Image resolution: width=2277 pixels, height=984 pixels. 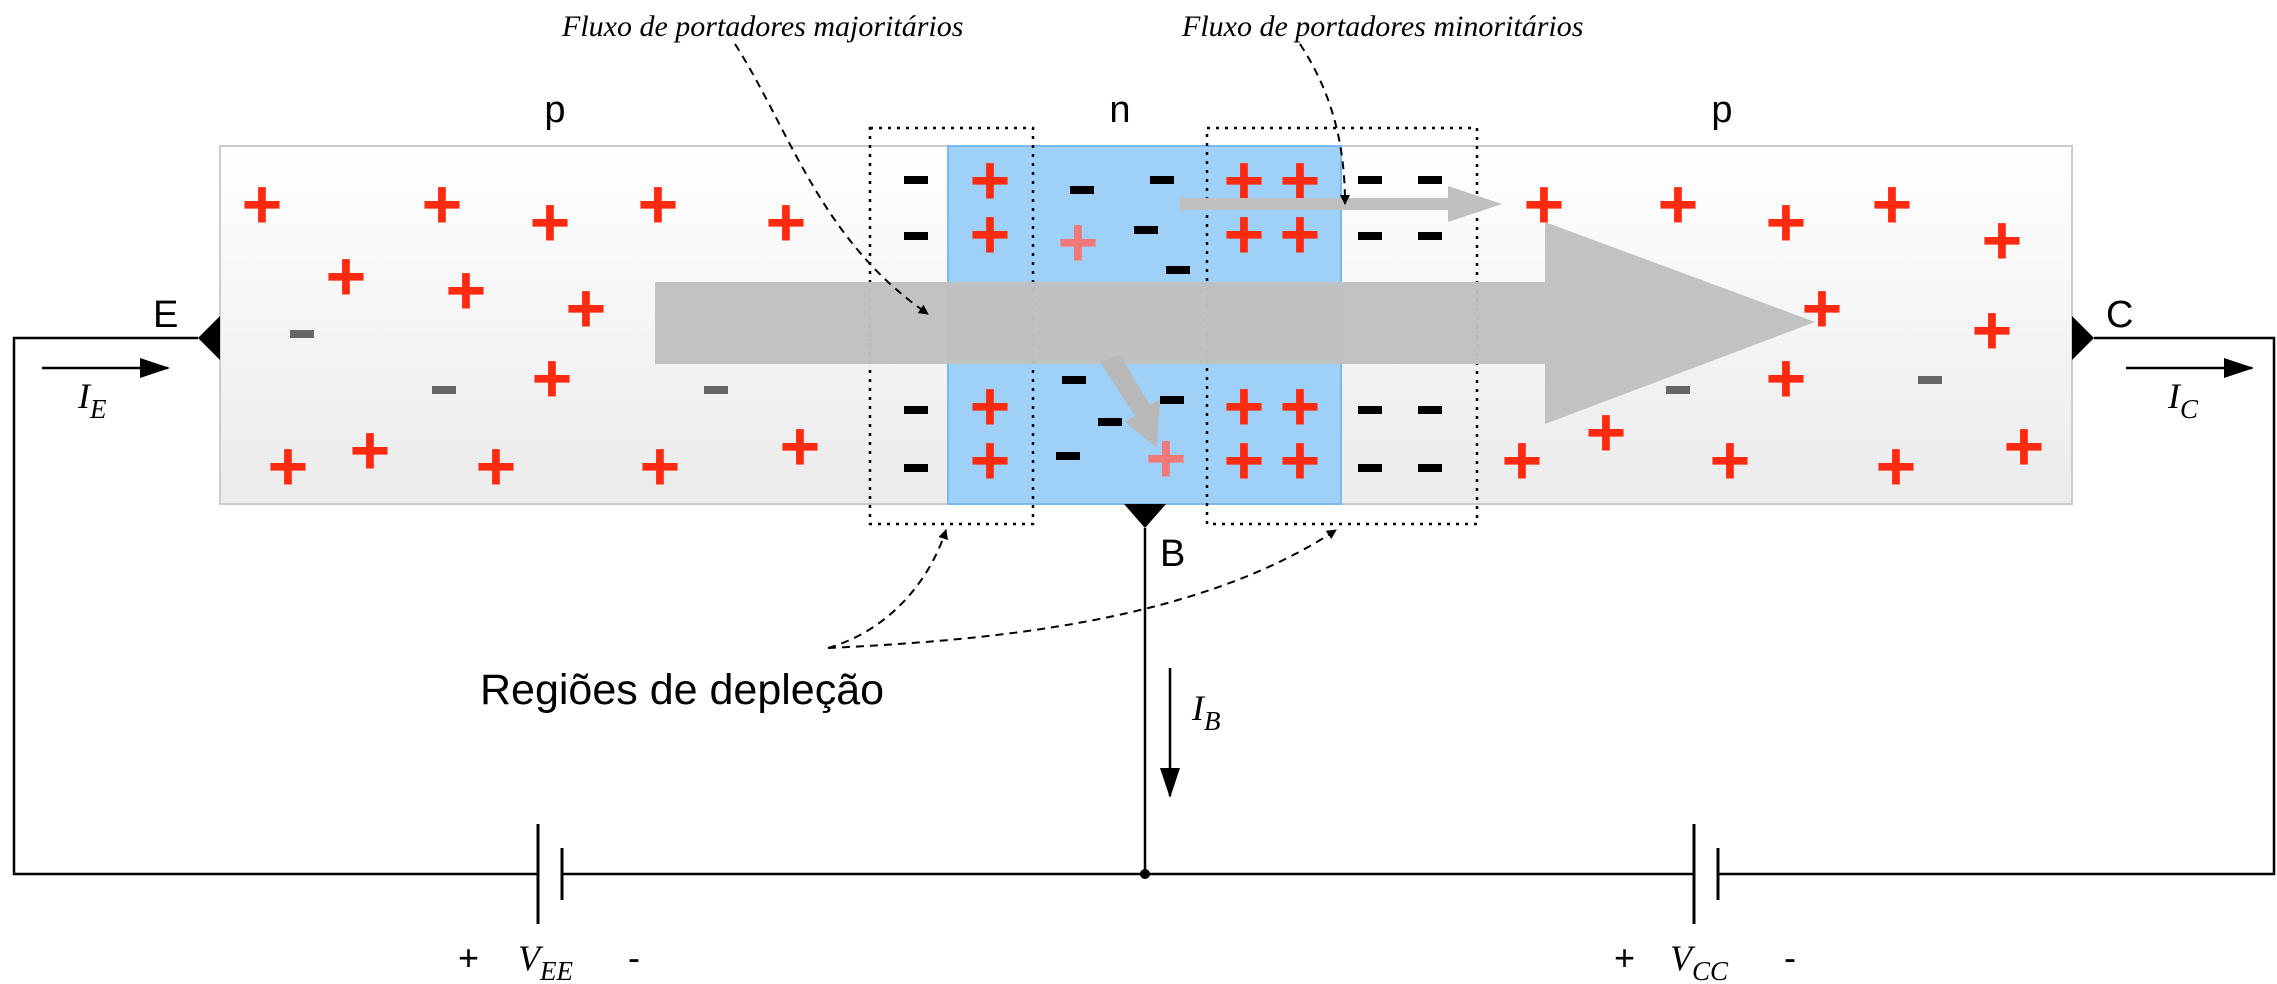 I want to click on vcc-symbol-label: VCC, so click(x=1699, y=961).